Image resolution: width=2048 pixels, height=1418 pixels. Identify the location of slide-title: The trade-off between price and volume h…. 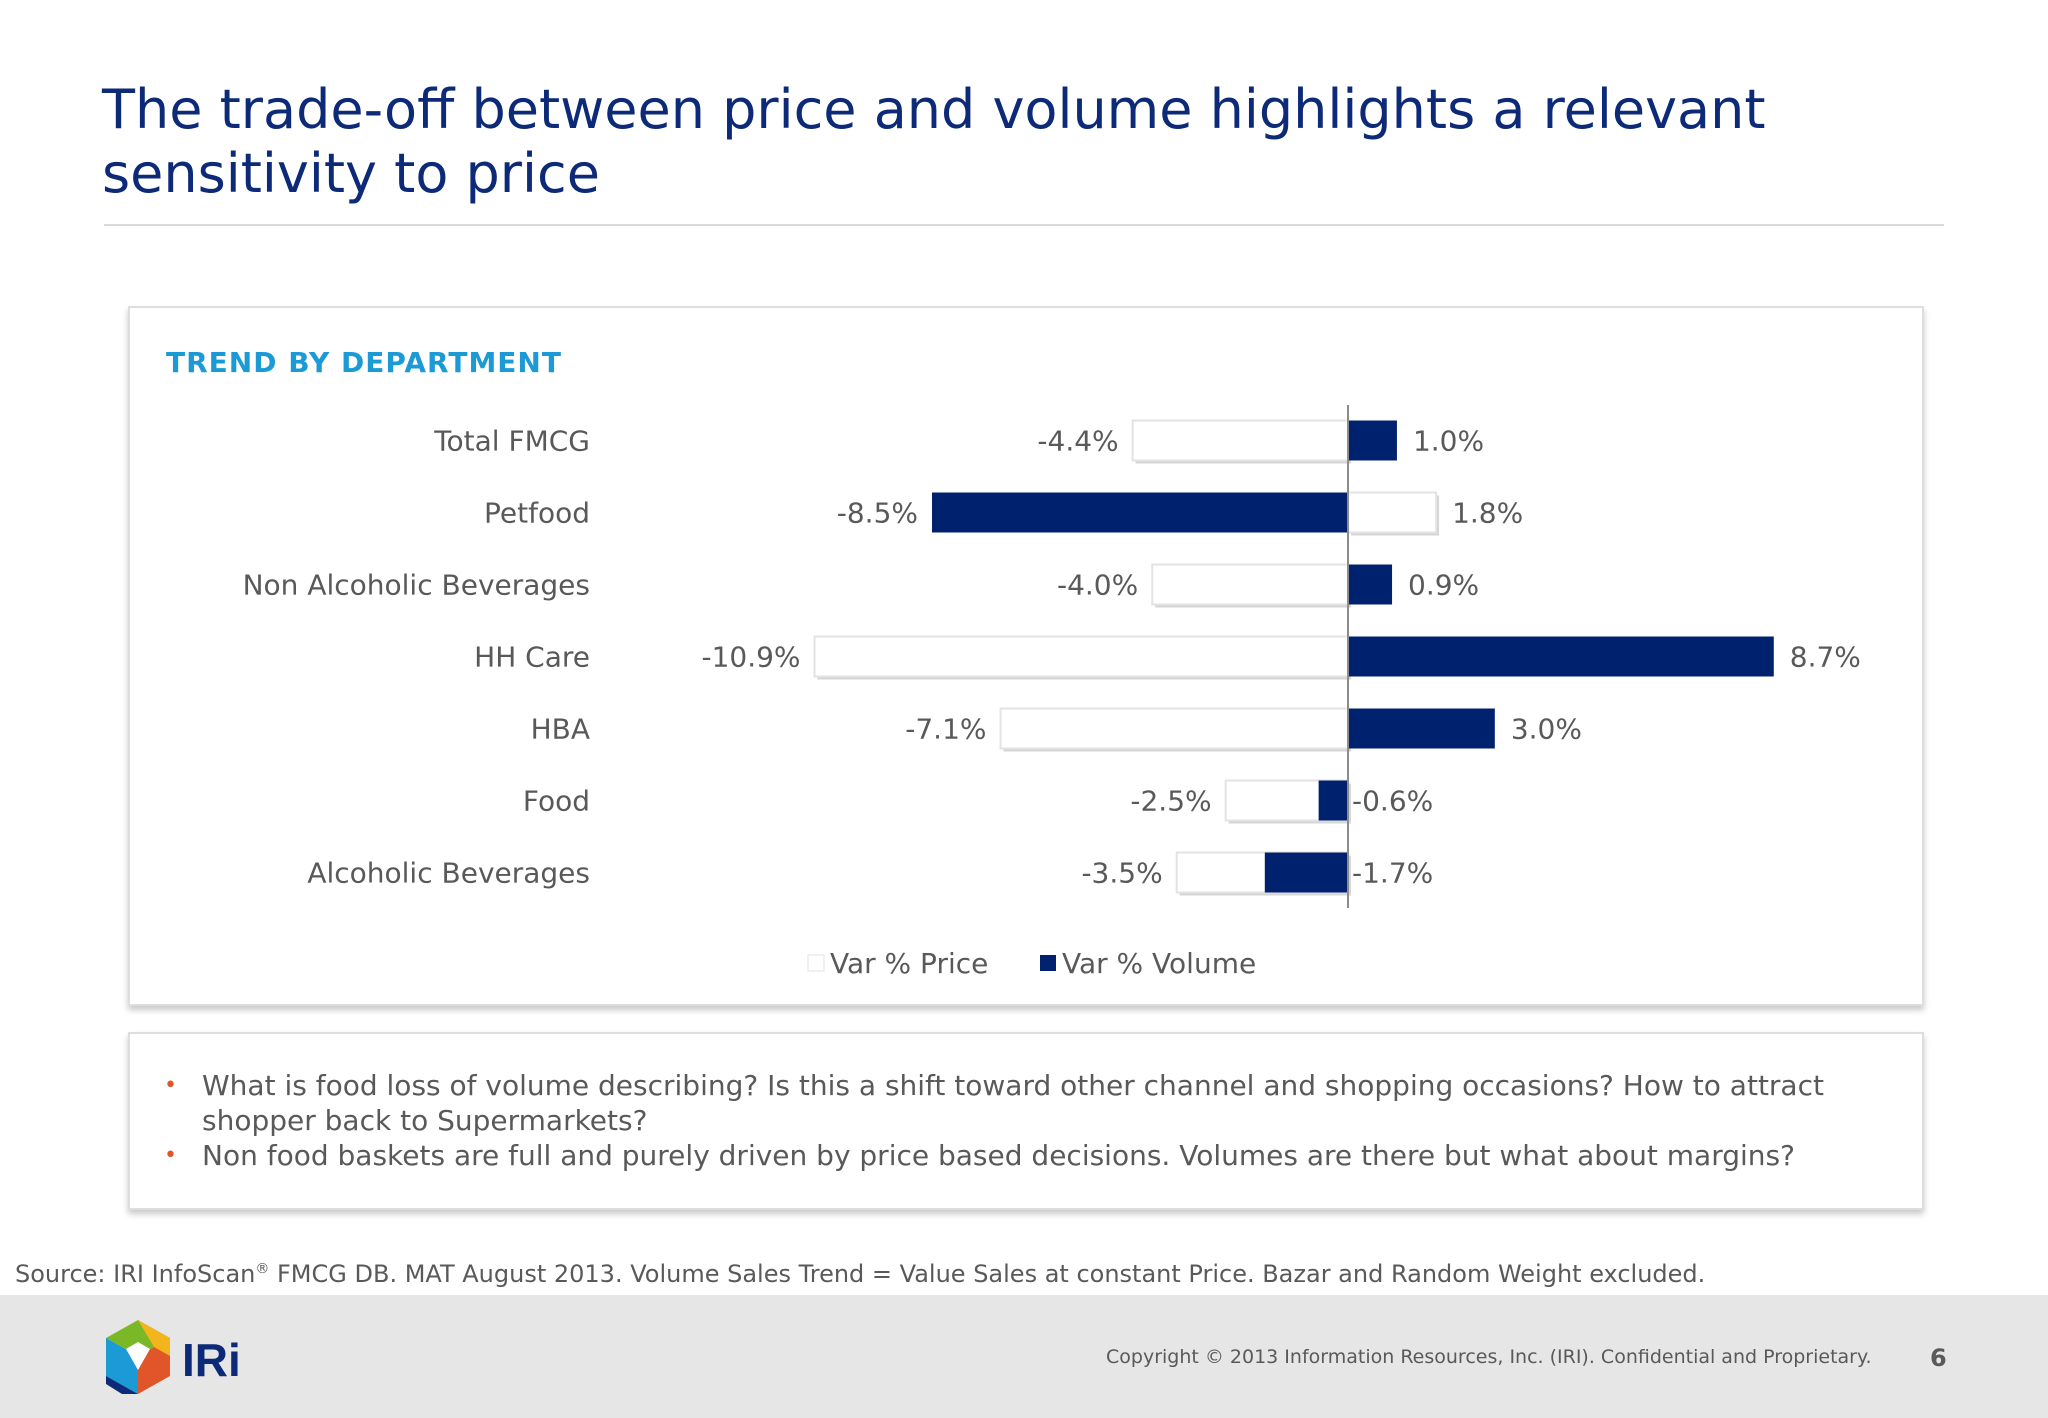
(934, 141).